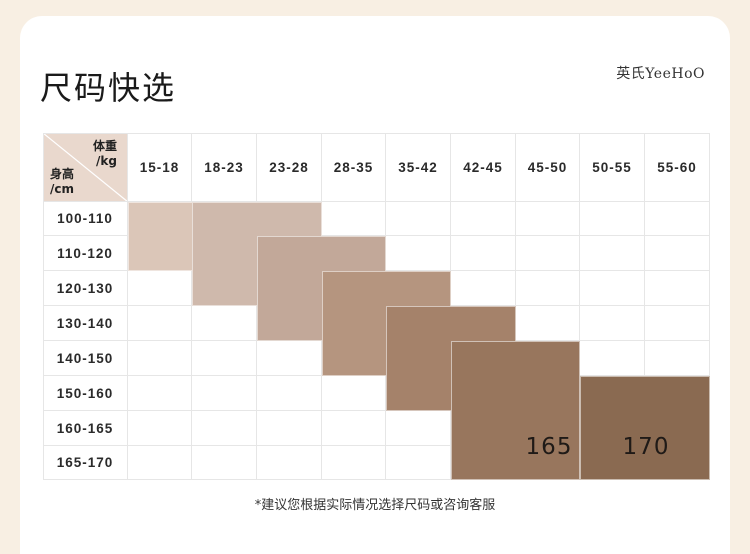  What do you see at coordinates (354, 167) in the screenshot?
I see `weight-column-header: 28-35` at bounding box center [354, 167].